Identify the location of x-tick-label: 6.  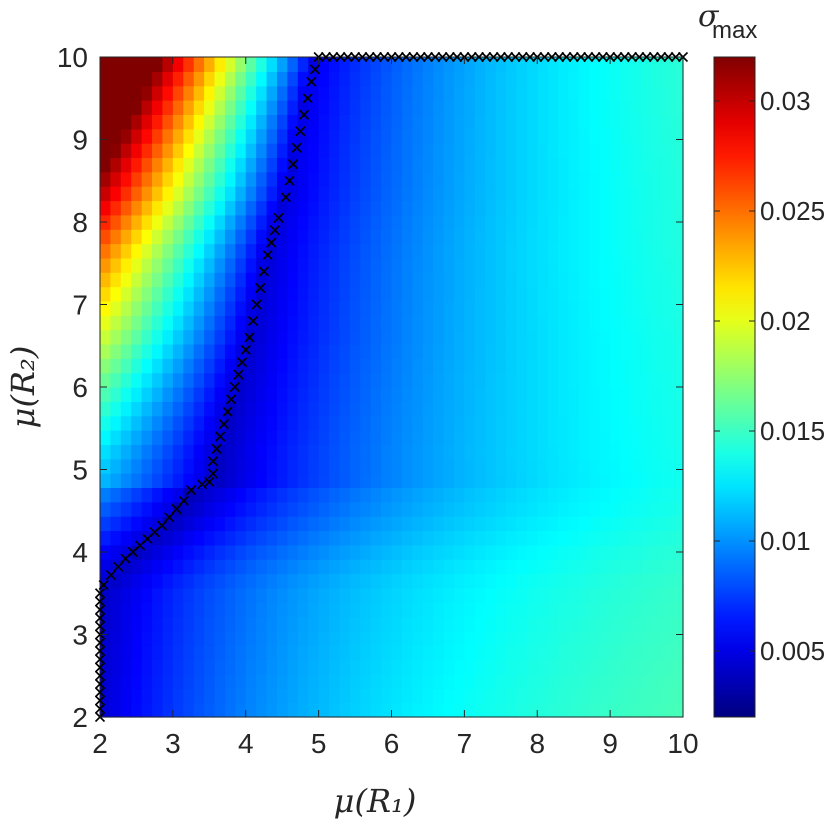
(392, 743).